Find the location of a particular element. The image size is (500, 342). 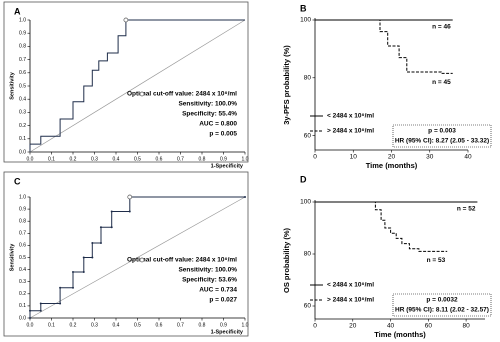

stats-box is located at coordinates (442, 136).